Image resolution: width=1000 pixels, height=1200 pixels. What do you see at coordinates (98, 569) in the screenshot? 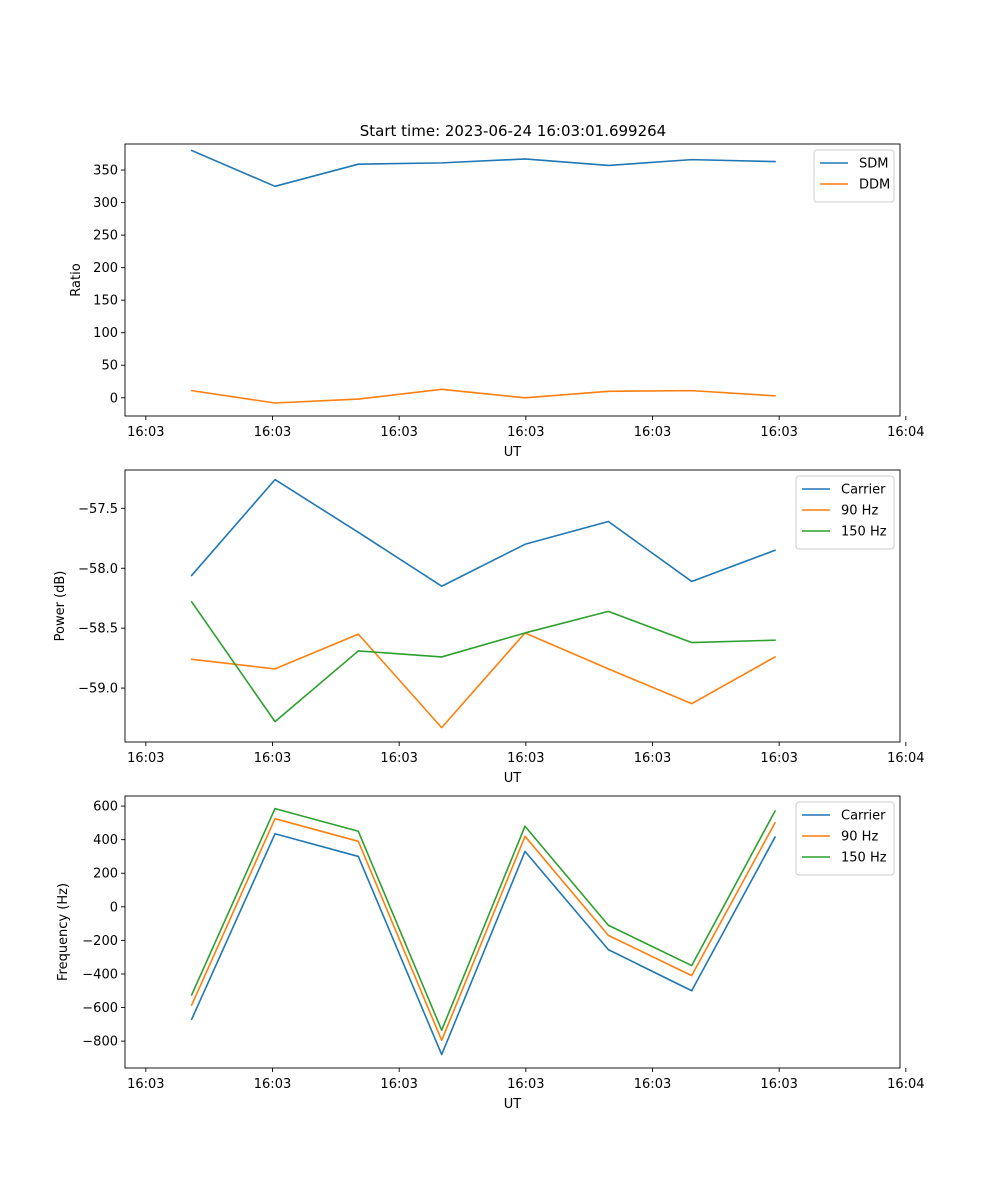
I see `y-tick-label: −58.0` at bounding box center [98, 569].